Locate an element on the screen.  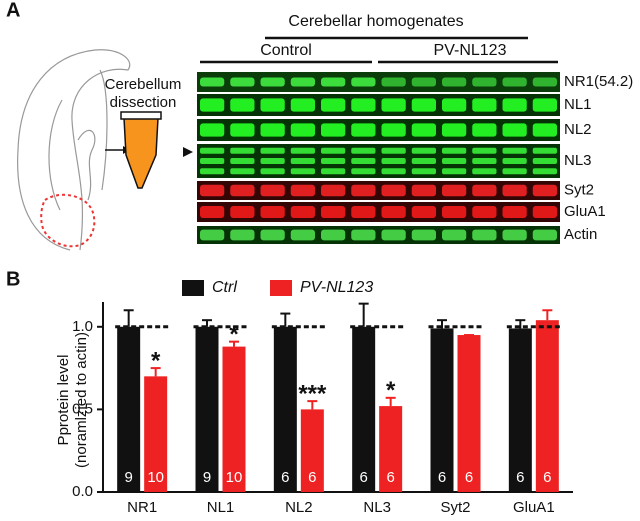
y-tick-label: 1.0 is located at coordinates (82, 326).